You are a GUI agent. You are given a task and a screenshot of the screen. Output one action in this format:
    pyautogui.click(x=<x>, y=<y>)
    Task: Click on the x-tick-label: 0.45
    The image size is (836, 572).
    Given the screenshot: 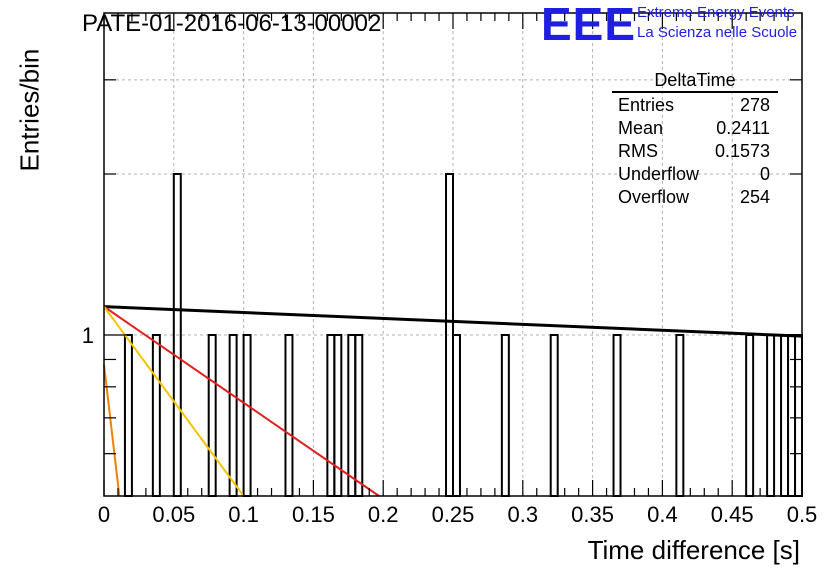 What is the action you would take?
    pyautogui.click(x=732, y=514)
    